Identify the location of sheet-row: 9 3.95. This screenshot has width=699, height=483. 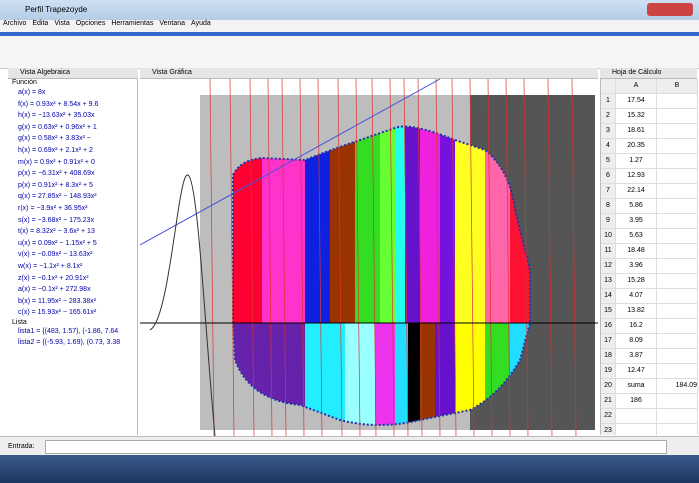
(649, 221).